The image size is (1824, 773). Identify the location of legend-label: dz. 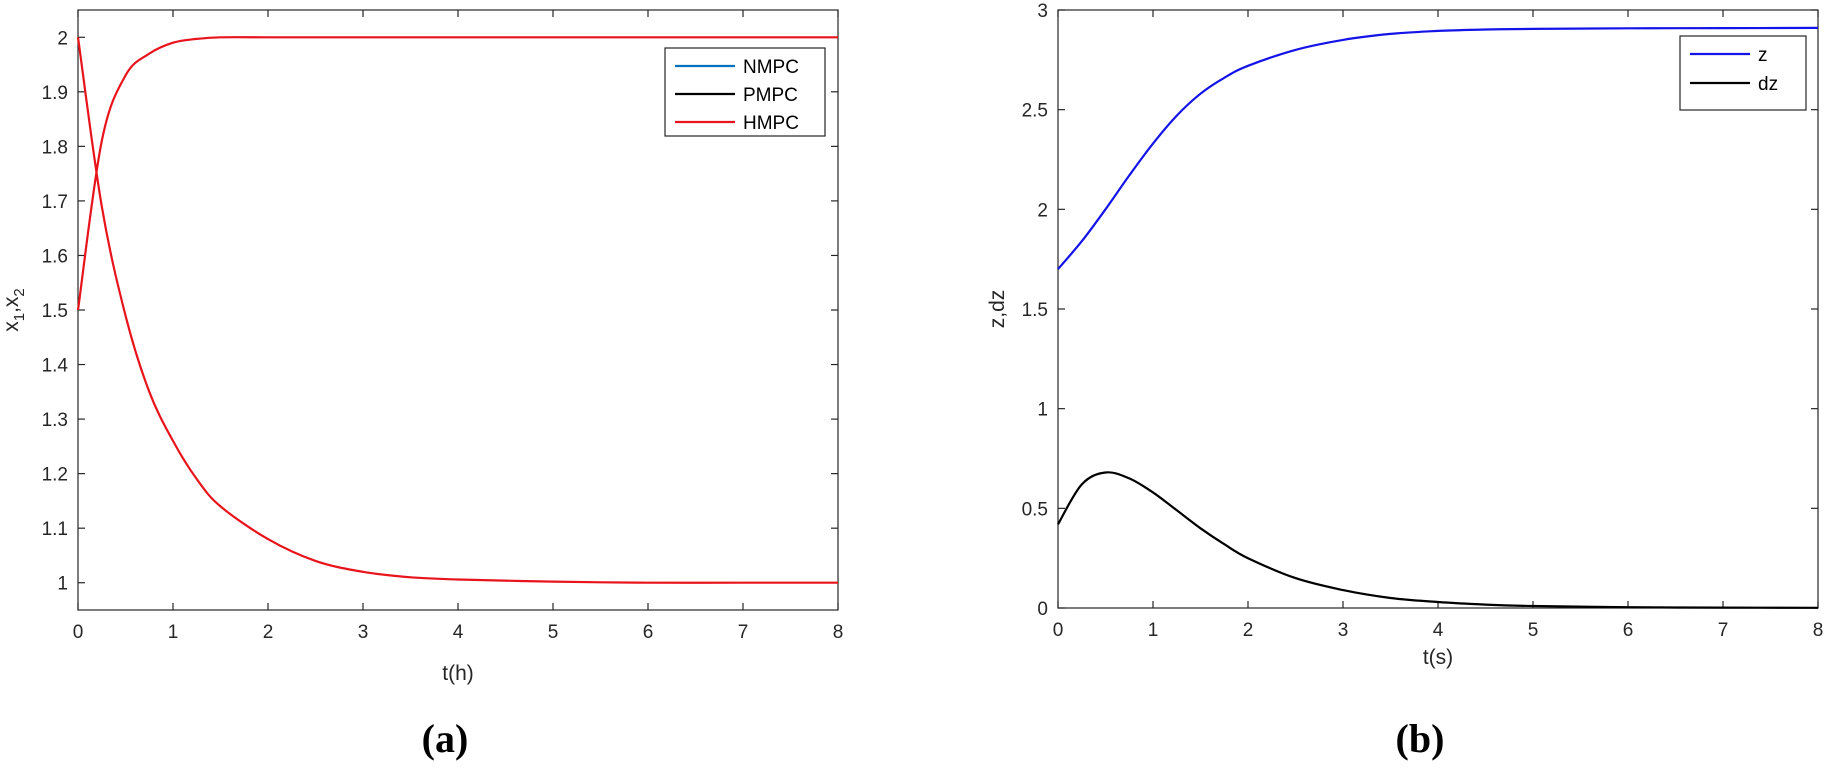
(1768, 84).